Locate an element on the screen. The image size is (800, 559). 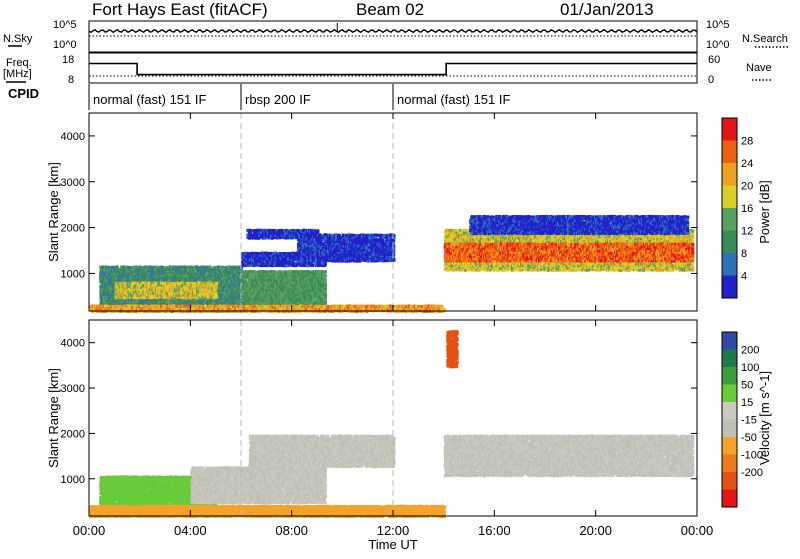
nave-tick-bottom: 0 is located at coordinates (711, 80).